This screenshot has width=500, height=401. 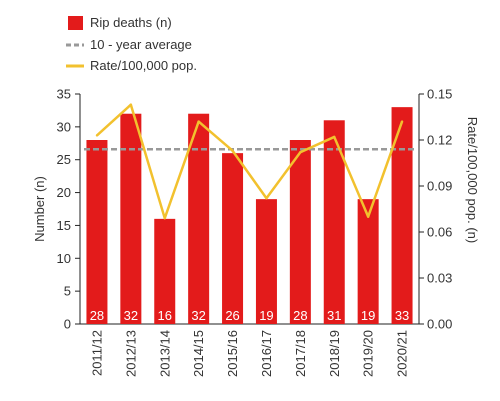 What do you see at coordinates (64, 94) in the screenshot?
I see `y-tick-label: 35` at bounding box center [64, 94].